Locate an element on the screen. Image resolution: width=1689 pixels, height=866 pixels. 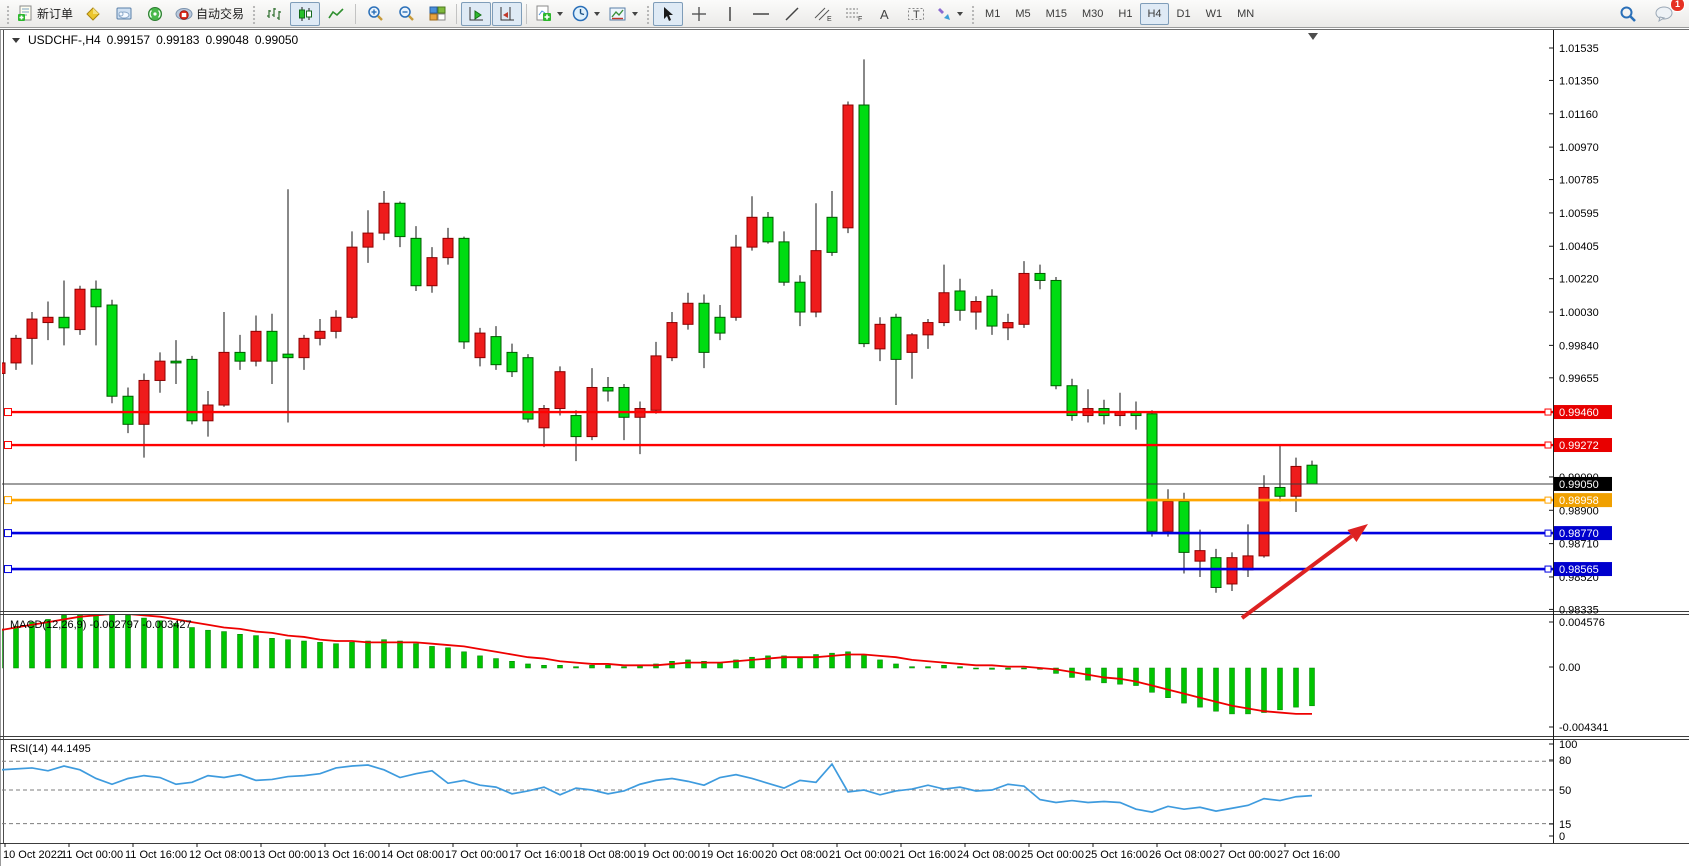
toolbar-right: 1 is located at coordinates (1651, 13).